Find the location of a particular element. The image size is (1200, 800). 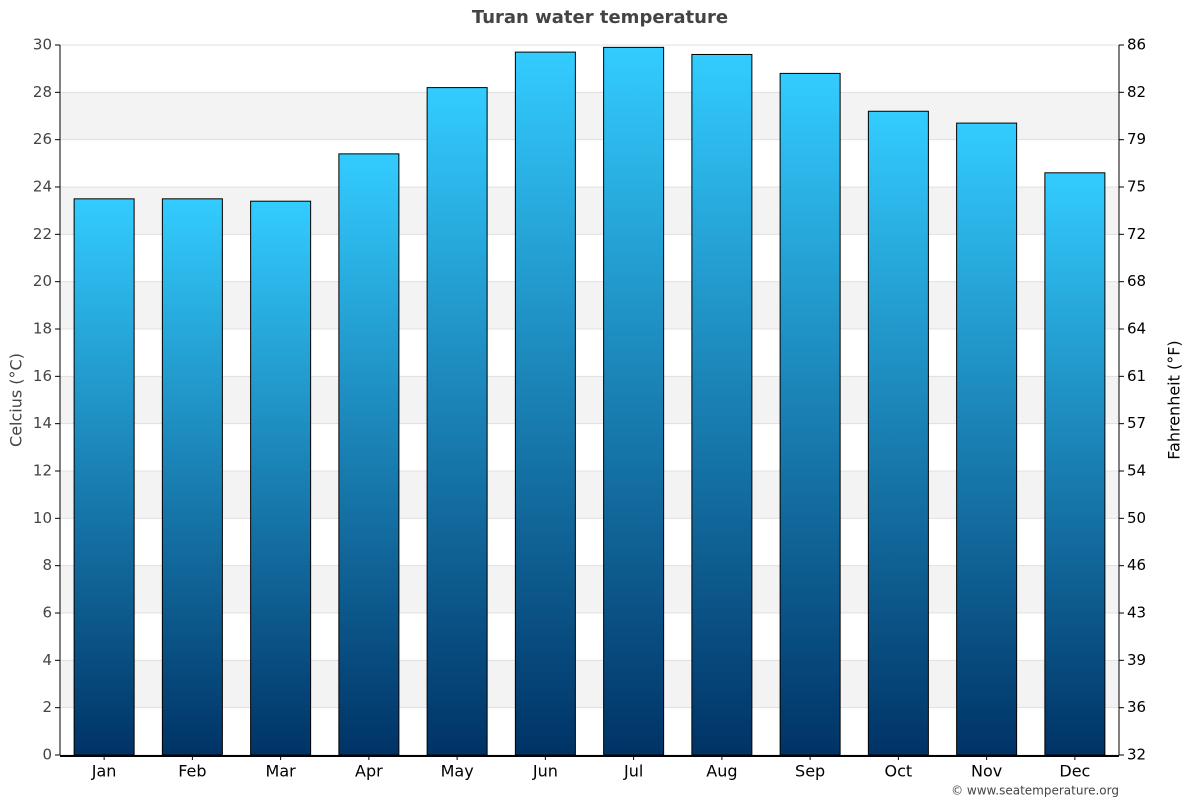

x-tick-label: Aug is located at coordinates (721, 771).